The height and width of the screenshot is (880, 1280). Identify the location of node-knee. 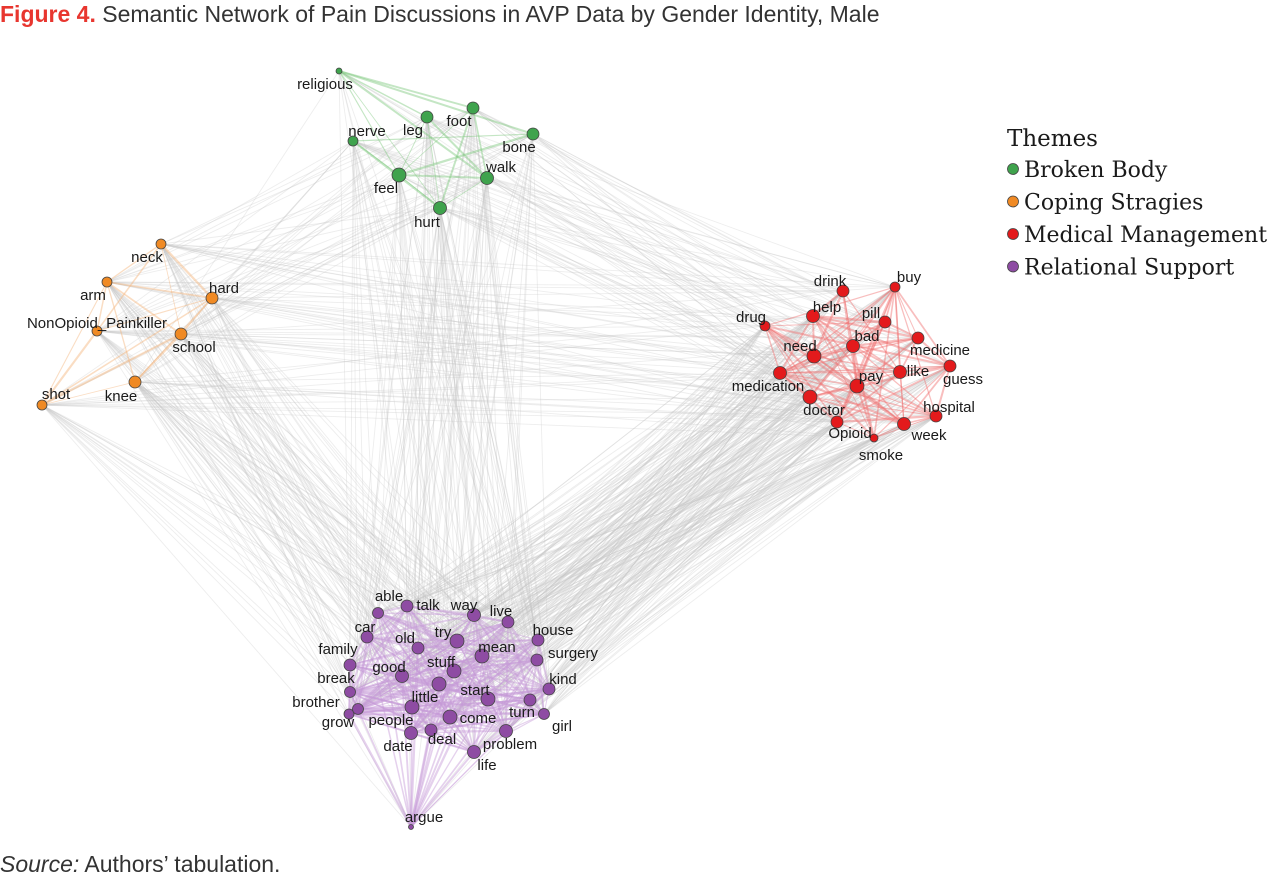
(135, 382).